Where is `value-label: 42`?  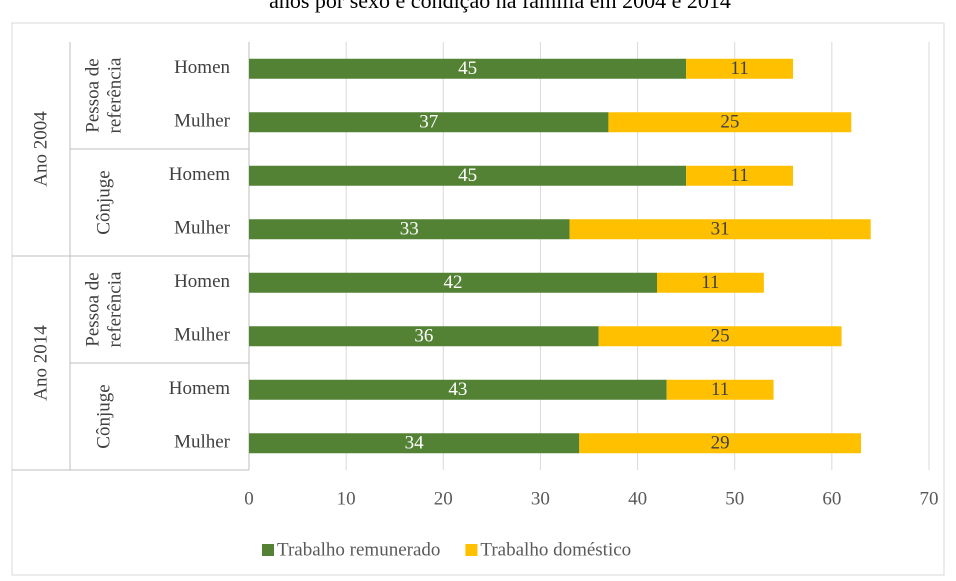 value-label: 42 is located at coordinates (453, 282).